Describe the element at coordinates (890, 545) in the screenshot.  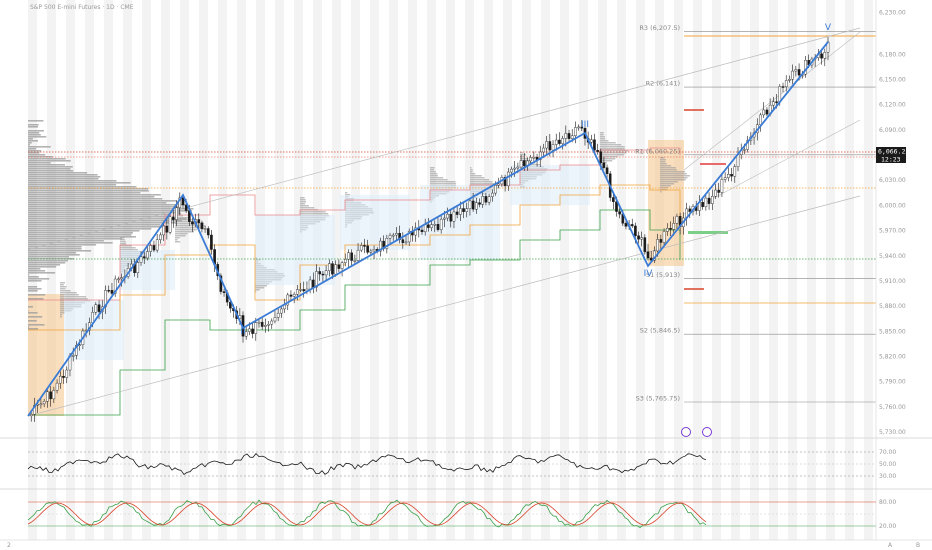
I see `bottom-right-a: A` at that location.